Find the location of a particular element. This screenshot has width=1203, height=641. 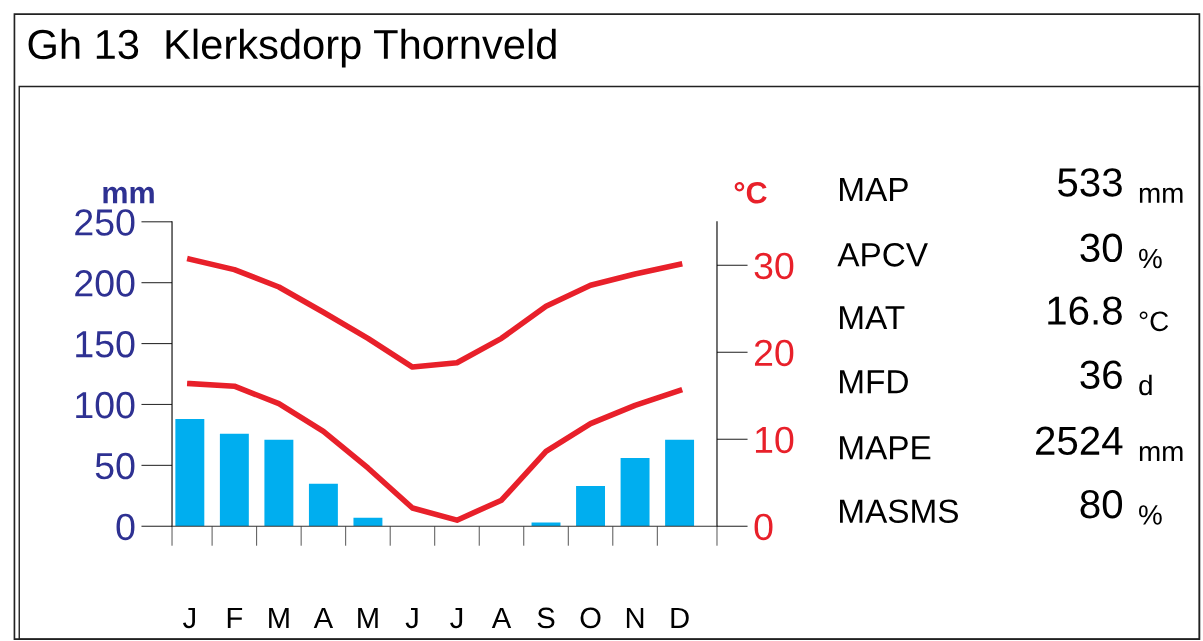

text: 80 is located at coordinates (1101, 504).